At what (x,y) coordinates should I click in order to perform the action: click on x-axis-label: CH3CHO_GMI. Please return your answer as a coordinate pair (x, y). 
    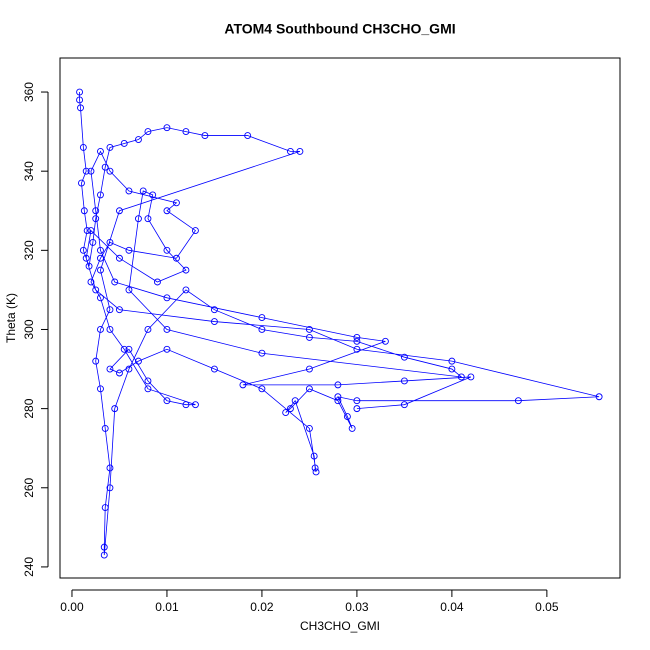
    Looking at the image, I should click on (340, 626).